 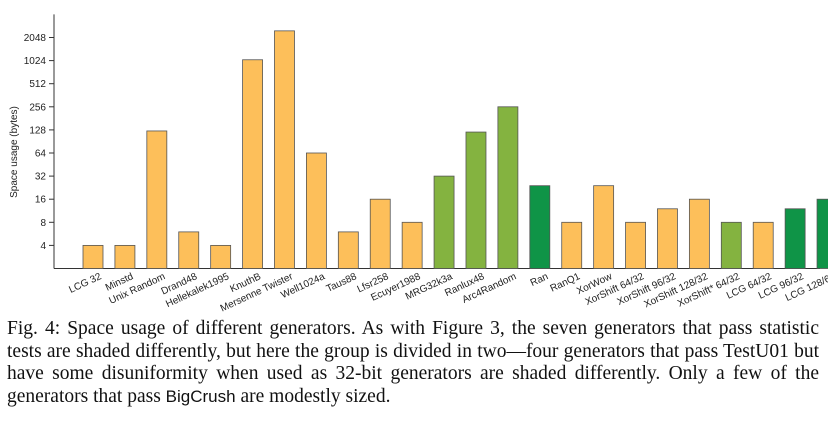 What do you see at coordinates (41, 177) in the screenshot?
I see `y-tick-label: 32` at bounding box center [41, 177].